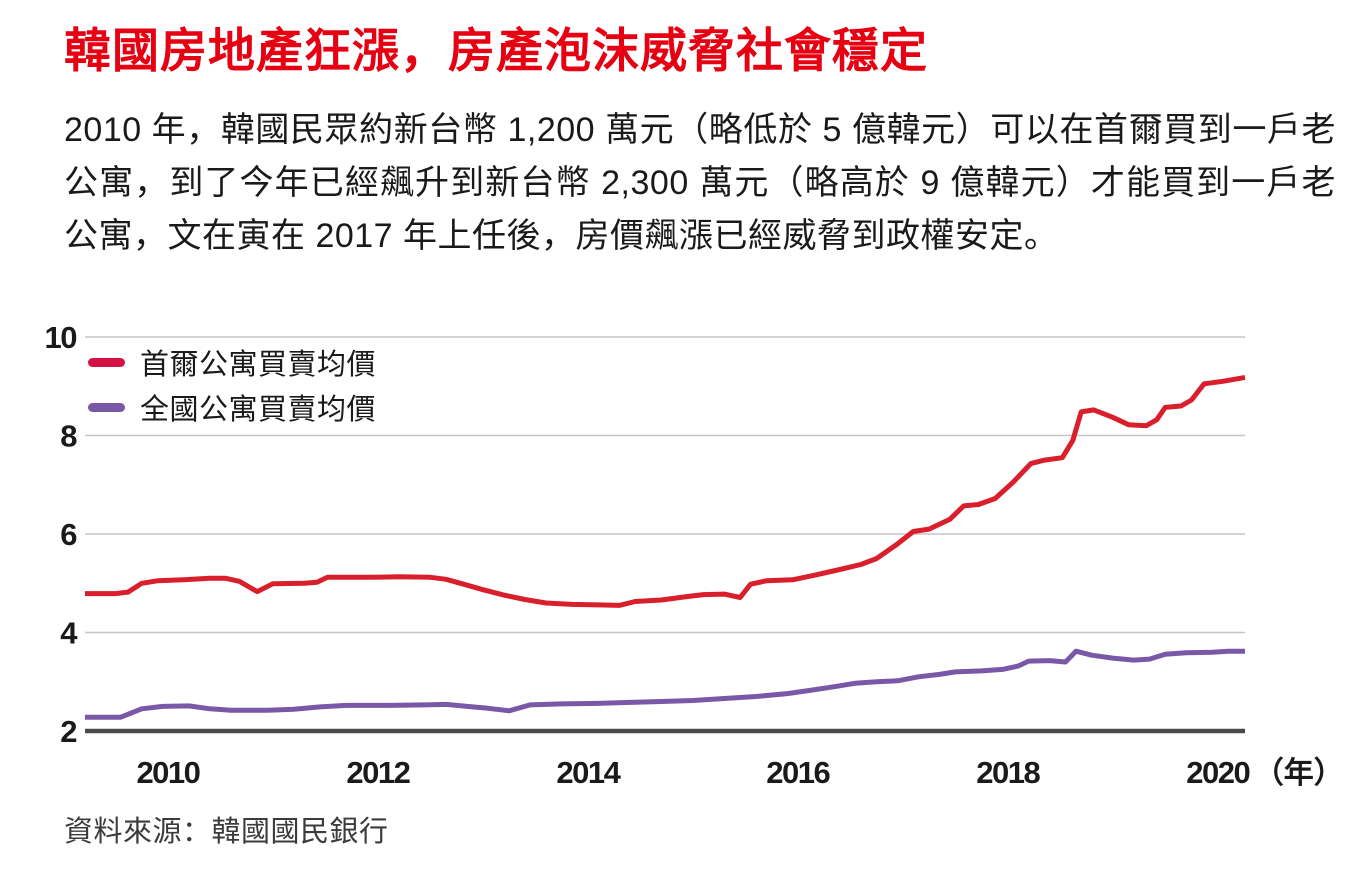  I want to click on y-axis-tick-label: 4, so click(69, 633).